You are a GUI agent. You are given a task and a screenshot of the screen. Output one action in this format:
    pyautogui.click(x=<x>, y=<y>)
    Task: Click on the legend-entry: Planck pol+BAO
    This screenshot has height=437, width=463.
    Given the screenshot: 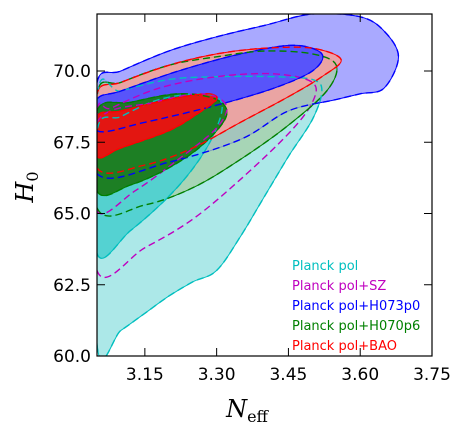 What is the action you would take?
    pyautogui.click(x=344, y=346)
    